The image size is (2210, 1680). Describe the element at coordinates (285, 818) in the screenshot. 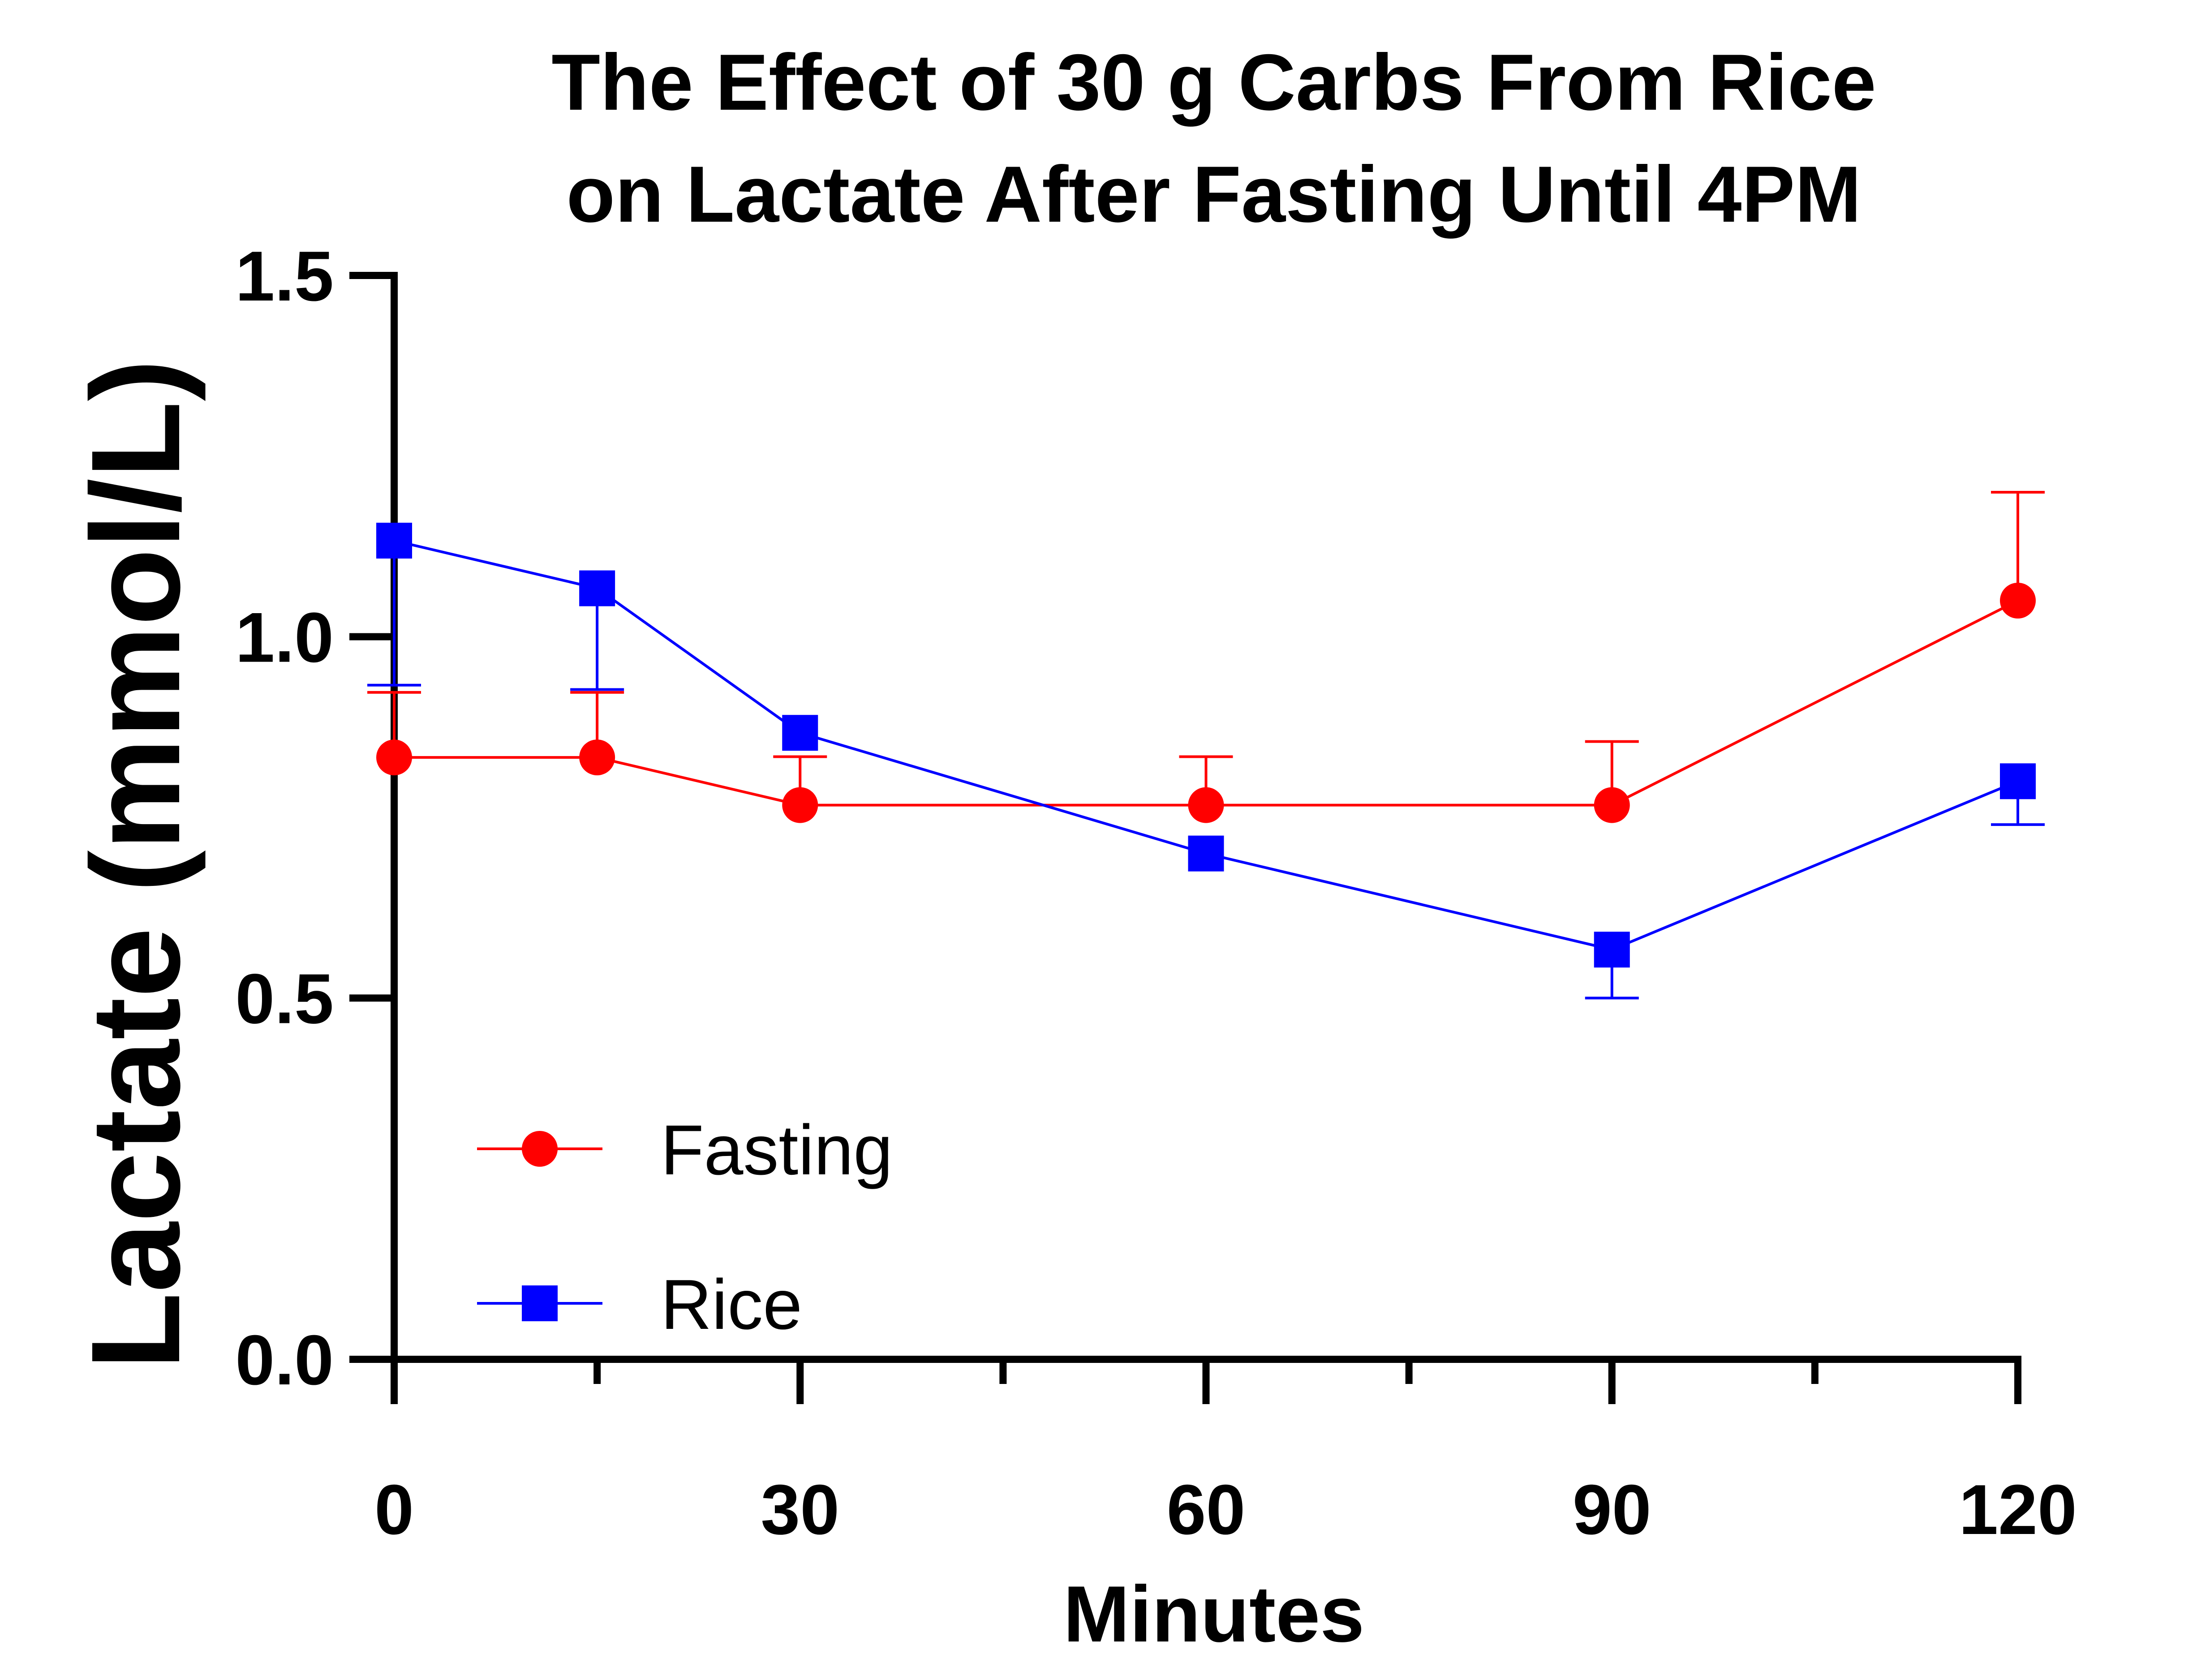

I see `y-tick-labels: 0.0 0.5 1.0 1.5` at that location.